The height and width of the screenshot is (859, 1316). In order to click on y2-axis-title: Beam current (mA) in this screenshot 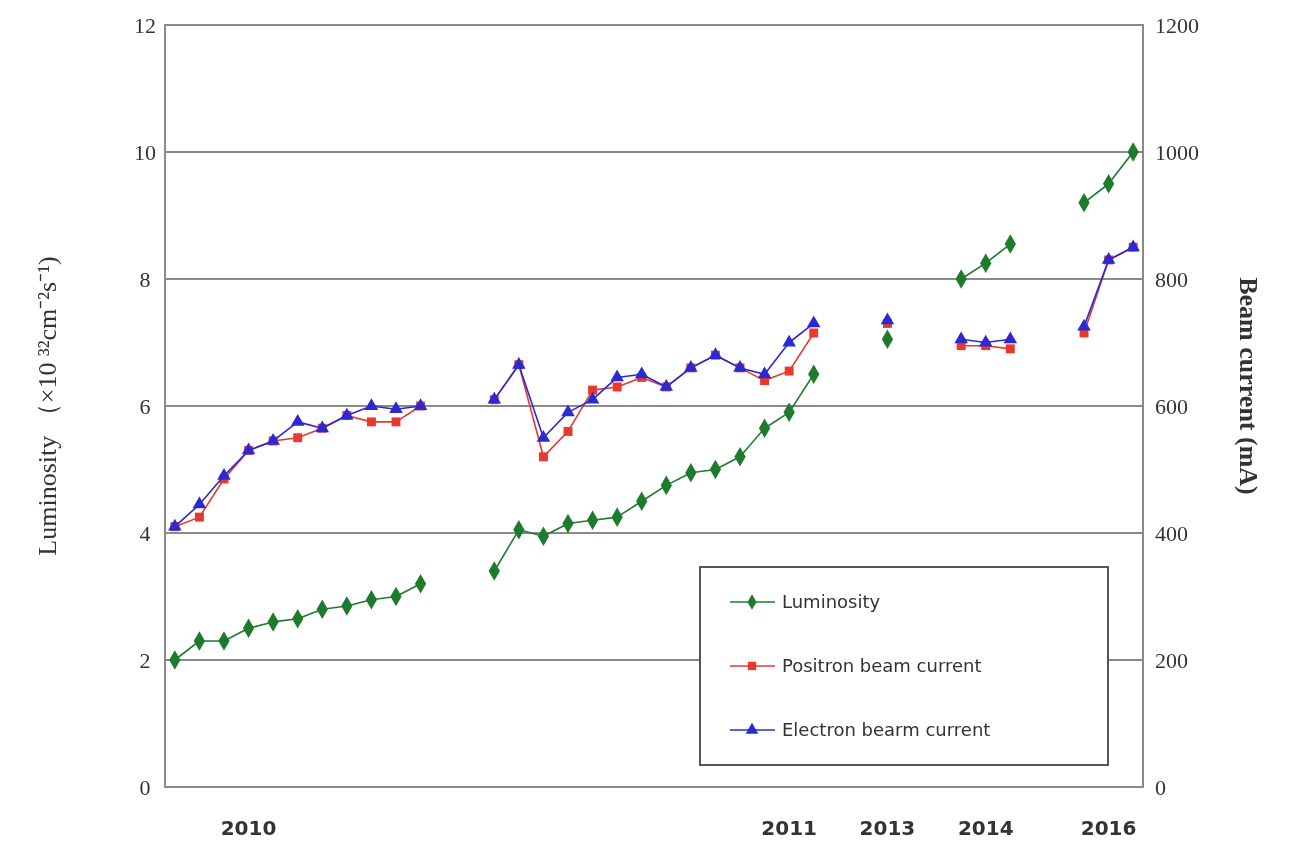, I will do `click(1248, 386)`.